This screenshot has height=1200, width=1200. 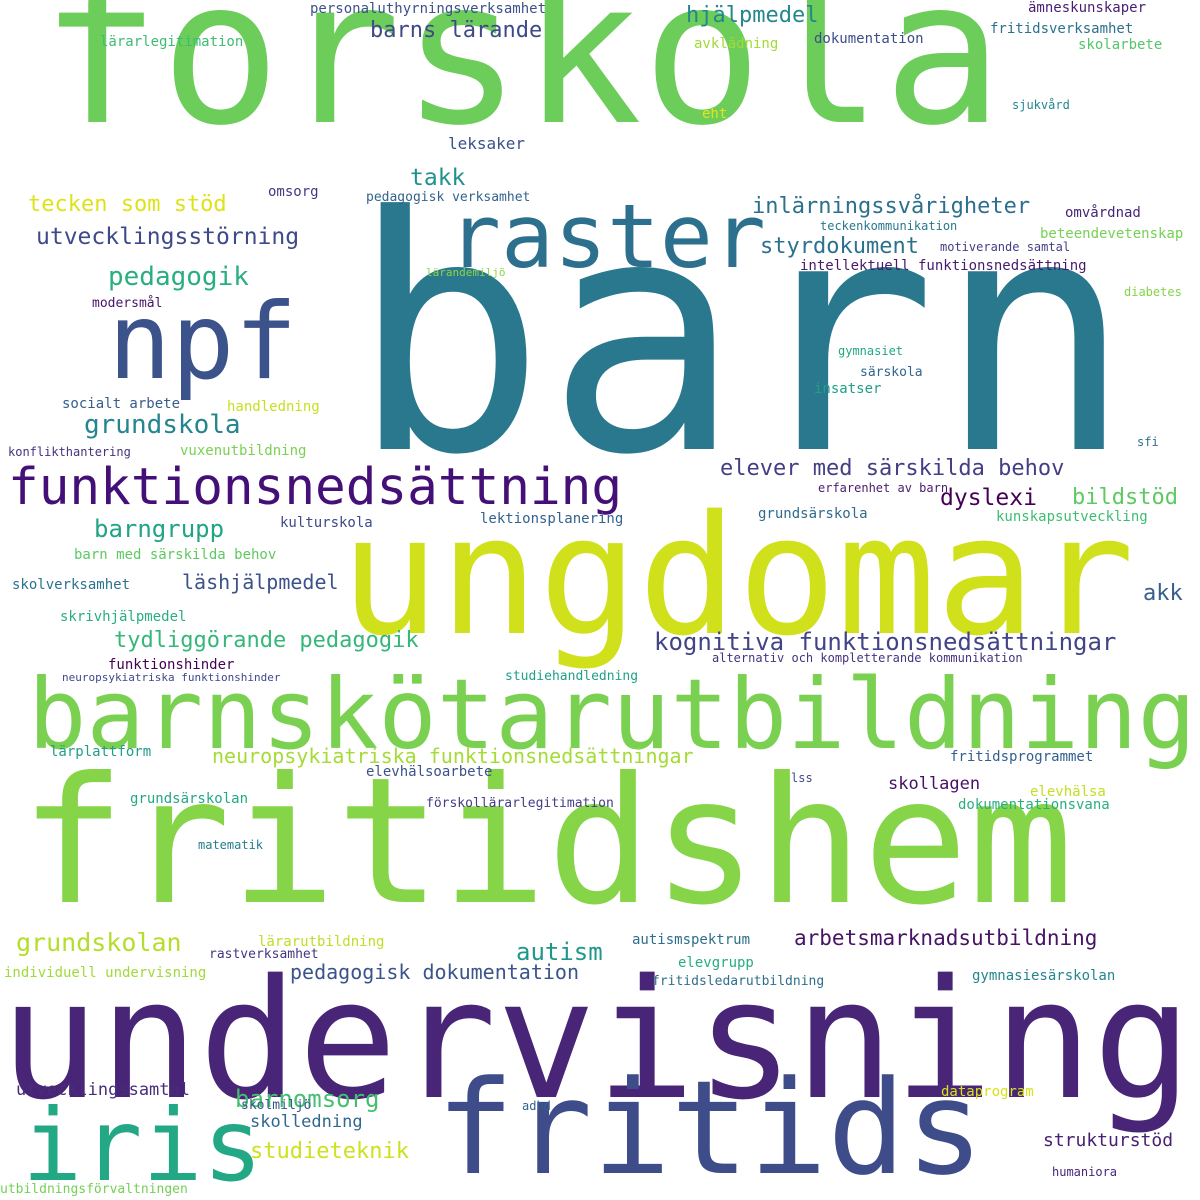 I want to click on word: fritidsverksamhet, so click(x=1062, y=29).